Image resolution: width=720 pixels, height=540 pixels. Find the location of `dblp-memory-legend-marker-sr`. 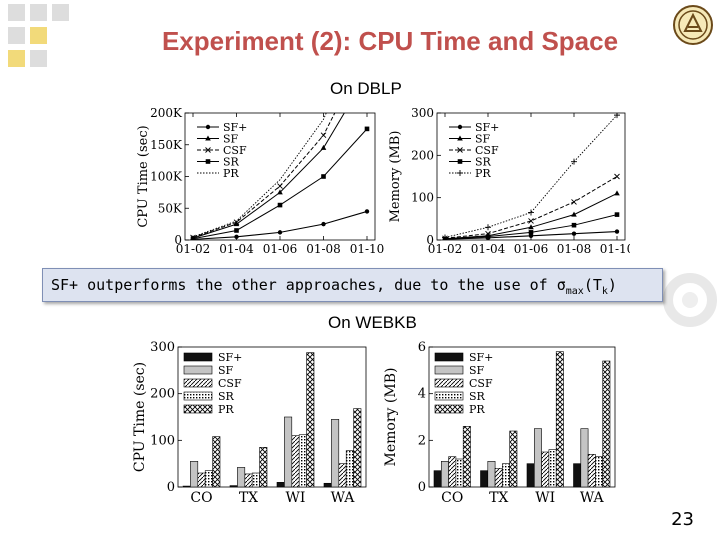

dblp-memory-legend-marker-sr is located at coordinates (460, 161).